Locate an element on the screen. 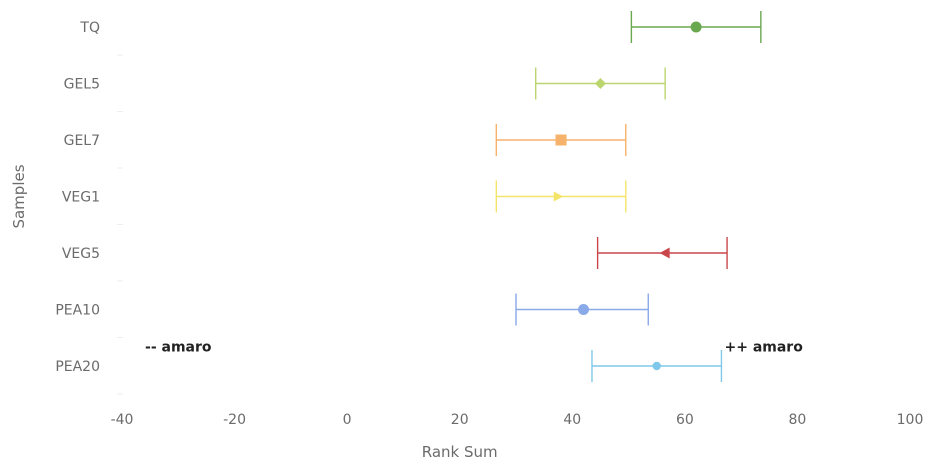 The image size is (930, 464). data-point-tq is located at coordinates (696, 27).